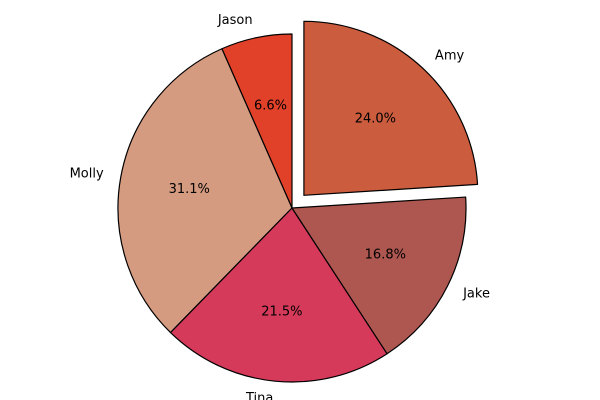  Describe the element at coordinates (235, 20) in the screenshot. I see `category-label-jason: Jason` at that location.